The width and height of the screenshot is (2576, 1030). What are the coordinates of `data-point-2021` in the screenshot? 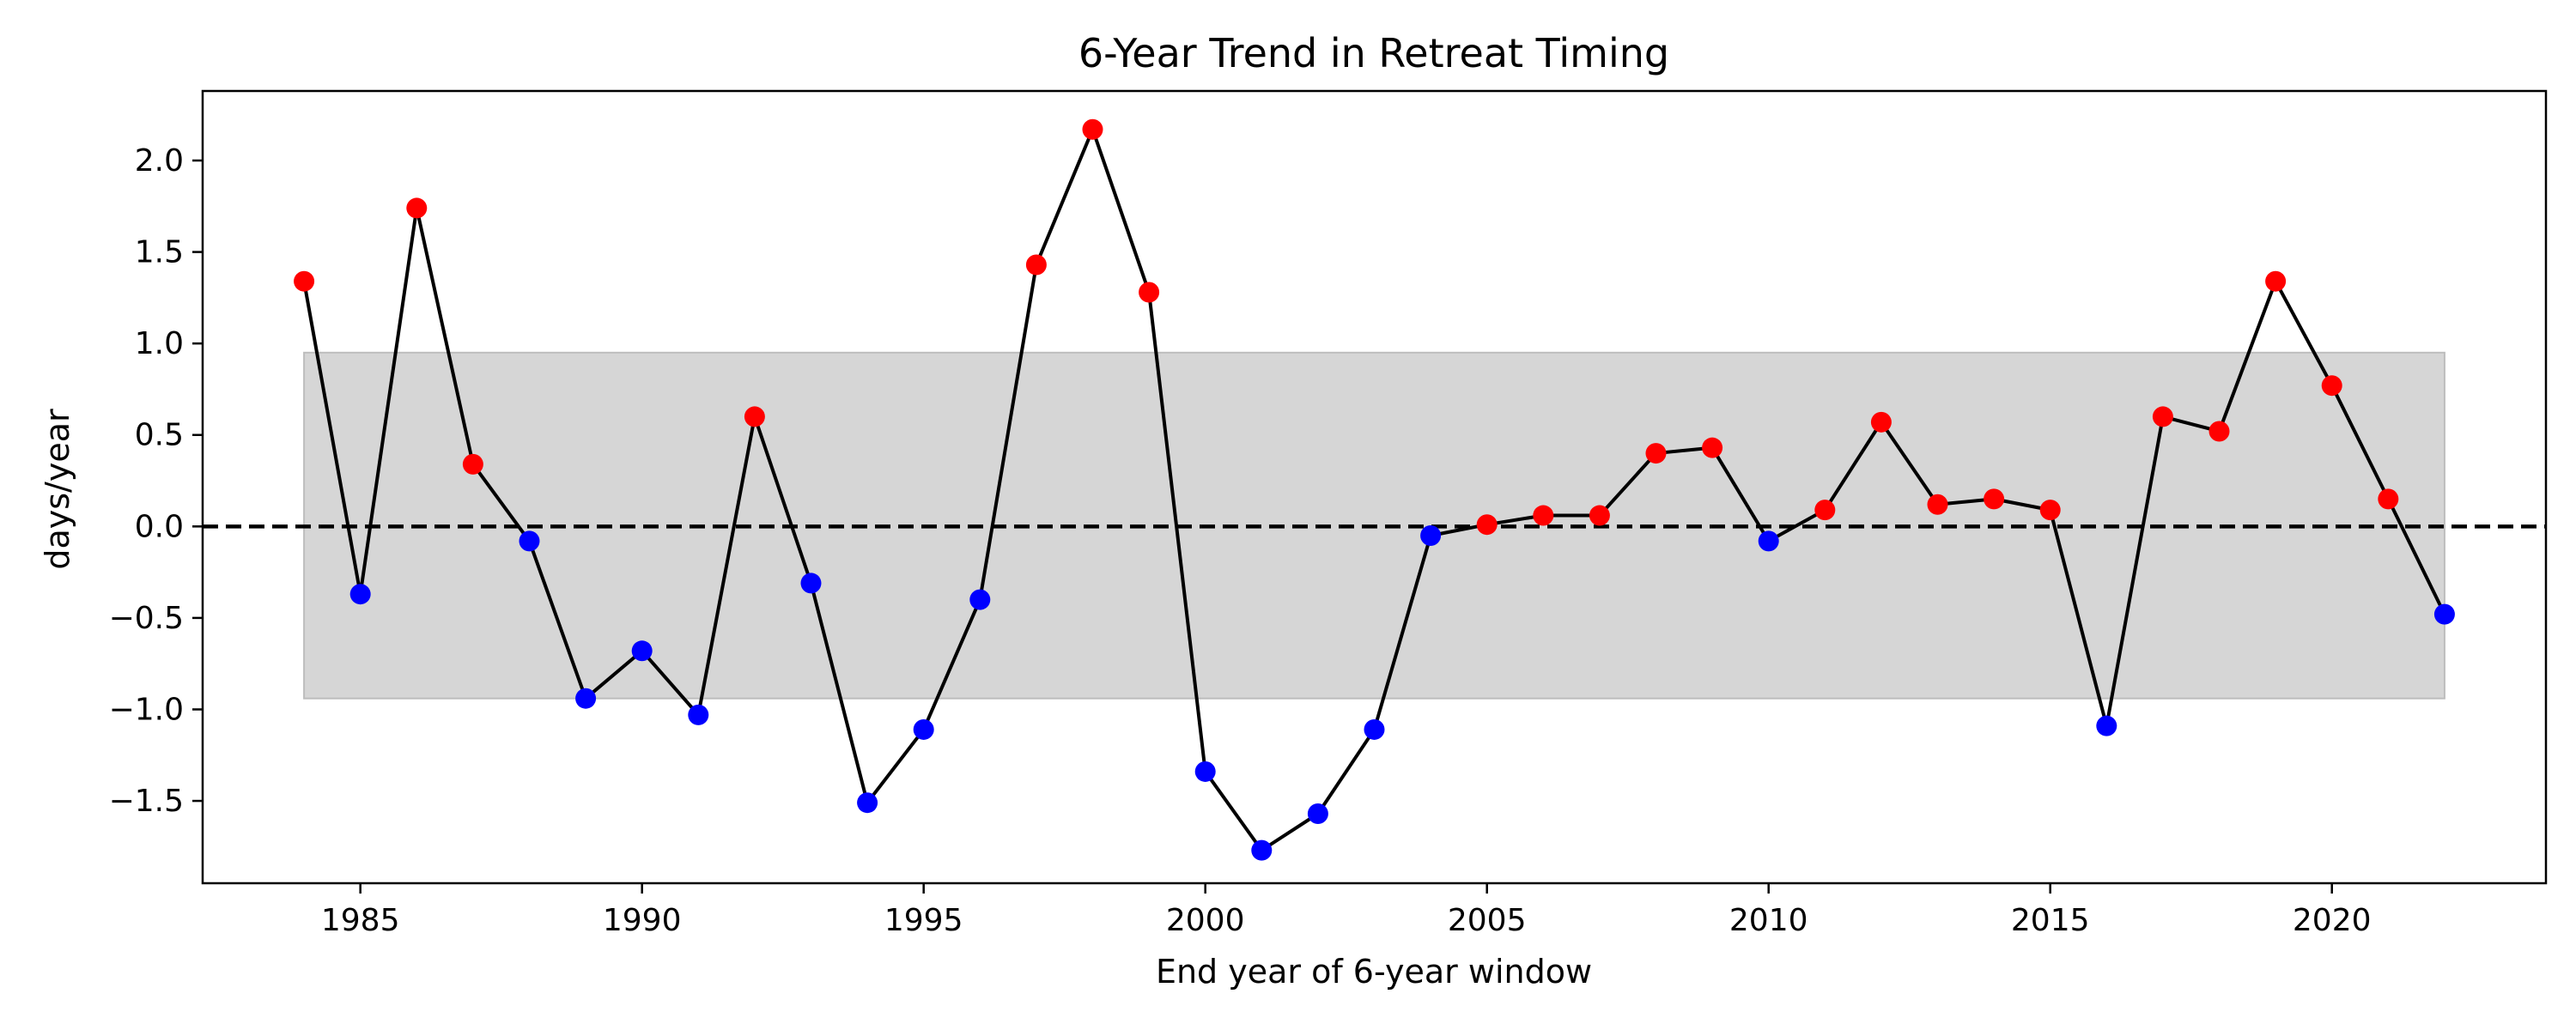 It's located at (2389, 499).